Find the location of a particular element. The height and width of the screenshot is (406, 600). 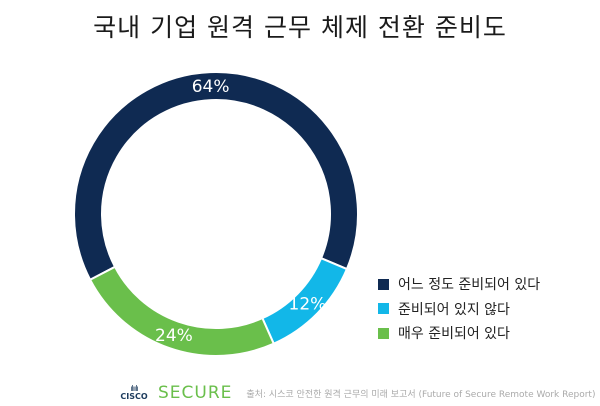

legend-item: 매우 준비되어 있다 is located at coordinates (459, 333).